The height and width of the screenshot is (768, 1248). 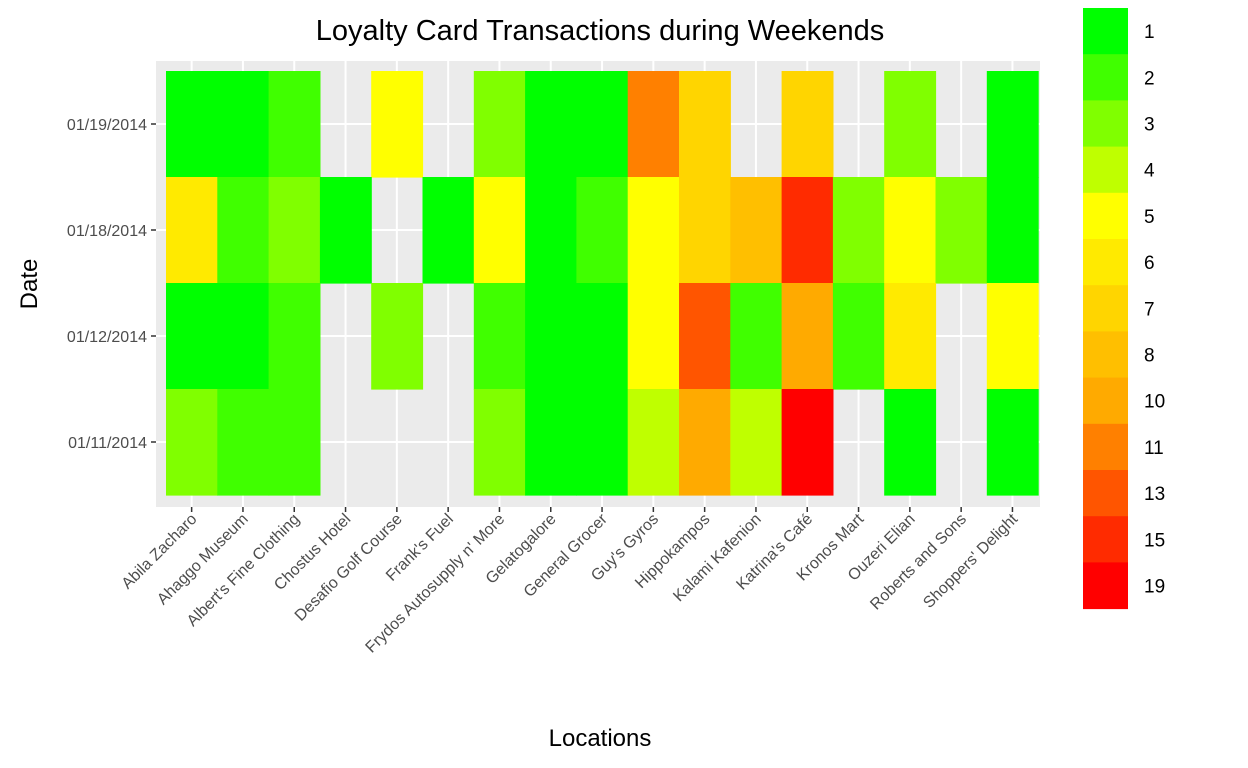 What do you see at coordinates (1149, 32) in the screenshot?
I see `legend-label: 1` at bounding box center [1149, 32].